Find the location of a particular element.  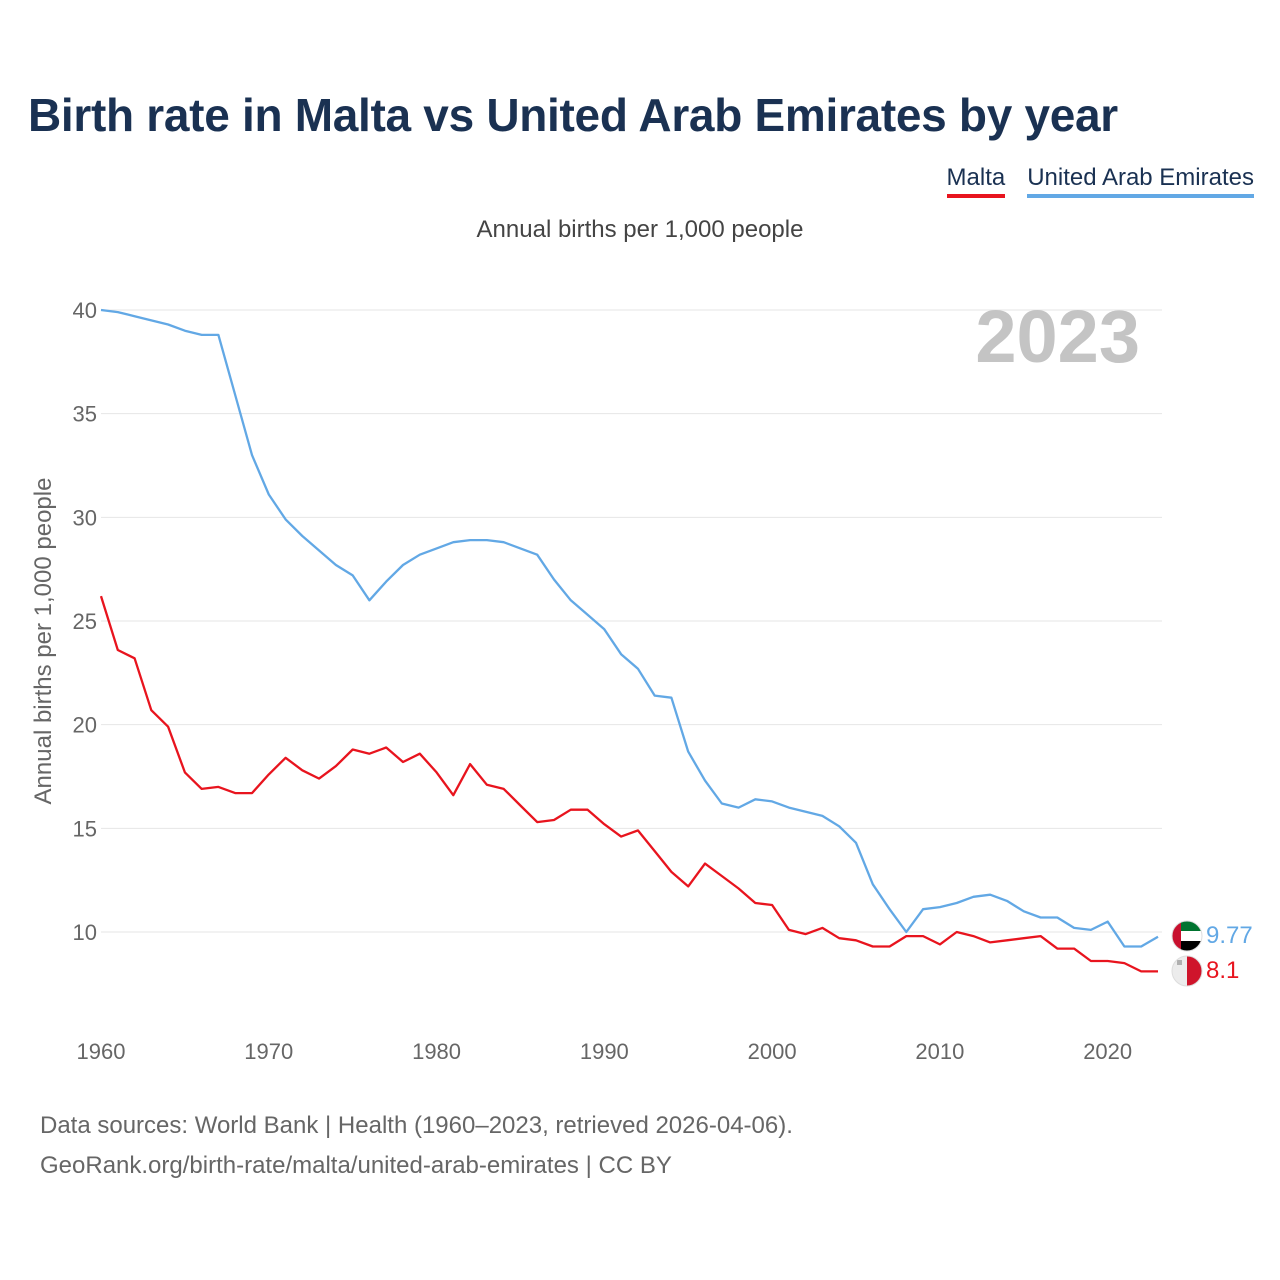

x-tick-label: 1970 is located at coordinates (268, 1051).